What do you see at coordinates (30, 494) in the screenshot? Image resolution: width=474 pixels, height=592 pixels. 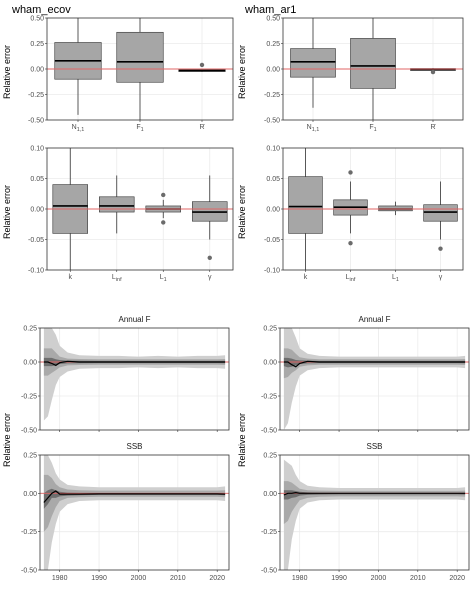 I see `ecov_ssb-ytick-label: 0.00` at bounding box center [30, 494].